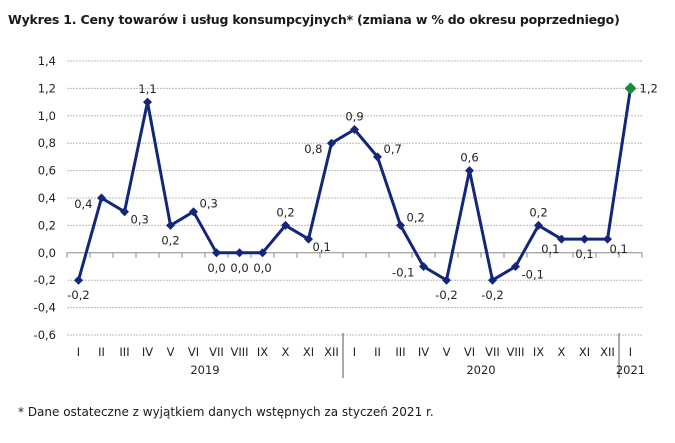 This screenshot has width=675, height=443. What do you see at coordinates (47, 143) in the screenshot?
I see `y-tick-label: 0,8` at bounding box center [47, 143].